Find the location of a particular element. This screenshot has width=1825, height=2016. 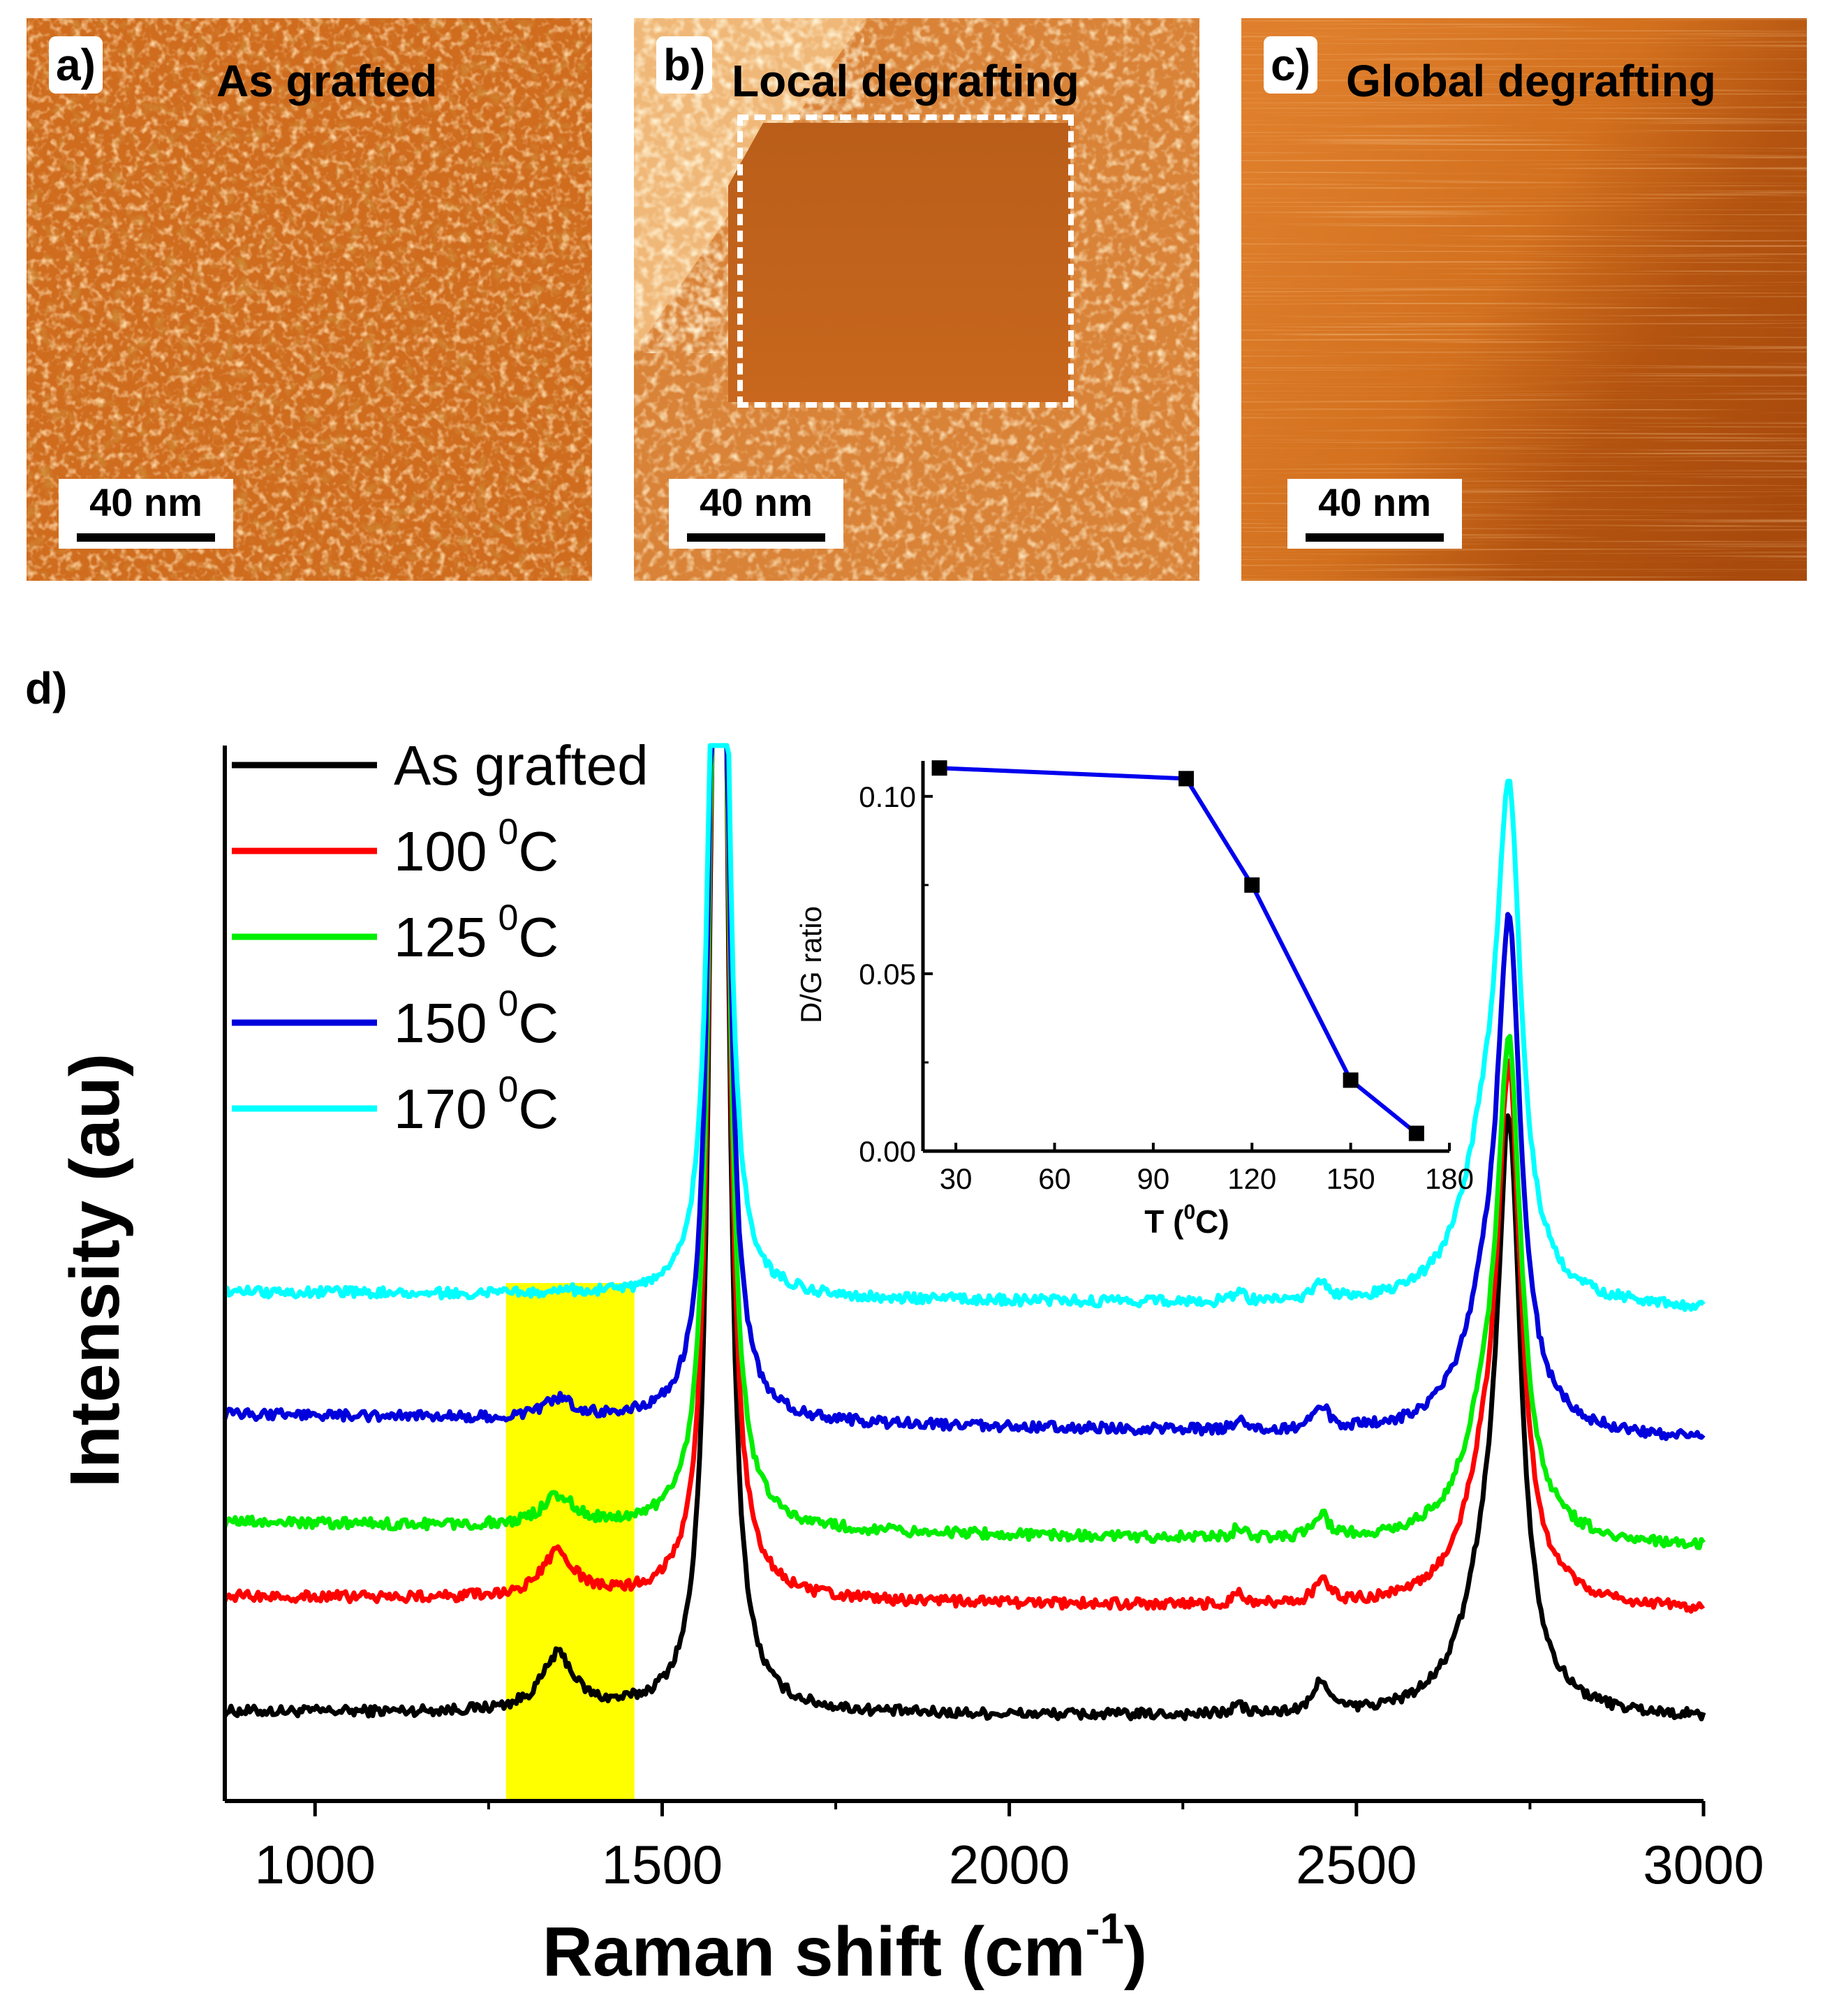

inset-y-label: D/G ratio is located at coordinates (811, 964).